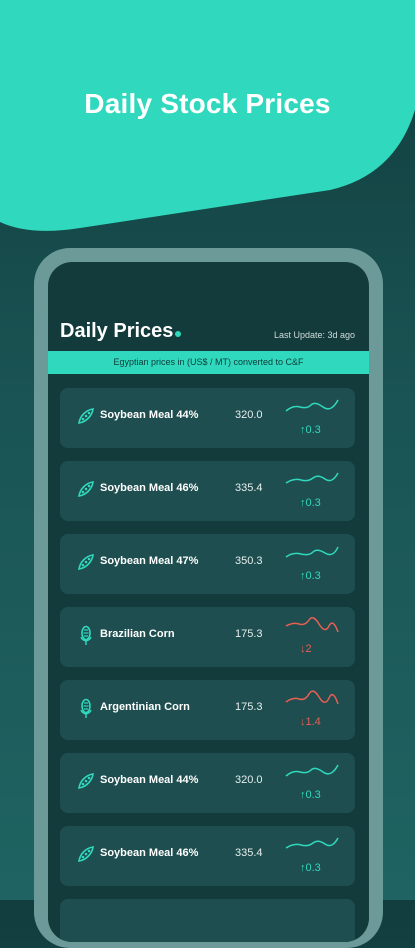  What do you see at coordinates (207, 564) in the screenshot?
I see `price-card: Soybean Meal 47% 350.3 ↑0.3` at bounding box center [207, 564].